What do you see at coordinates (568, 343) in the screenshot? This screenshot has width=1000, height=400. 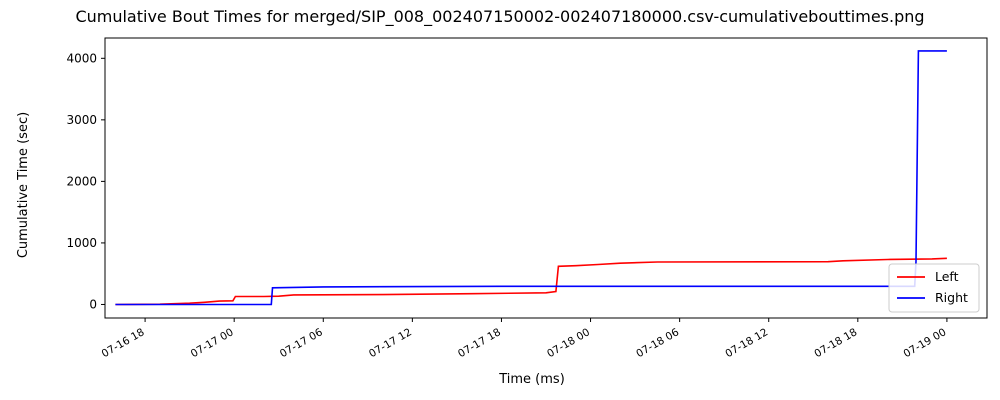 I see `x-tick-label: 07-18 00` at bounding box center [568, 343].